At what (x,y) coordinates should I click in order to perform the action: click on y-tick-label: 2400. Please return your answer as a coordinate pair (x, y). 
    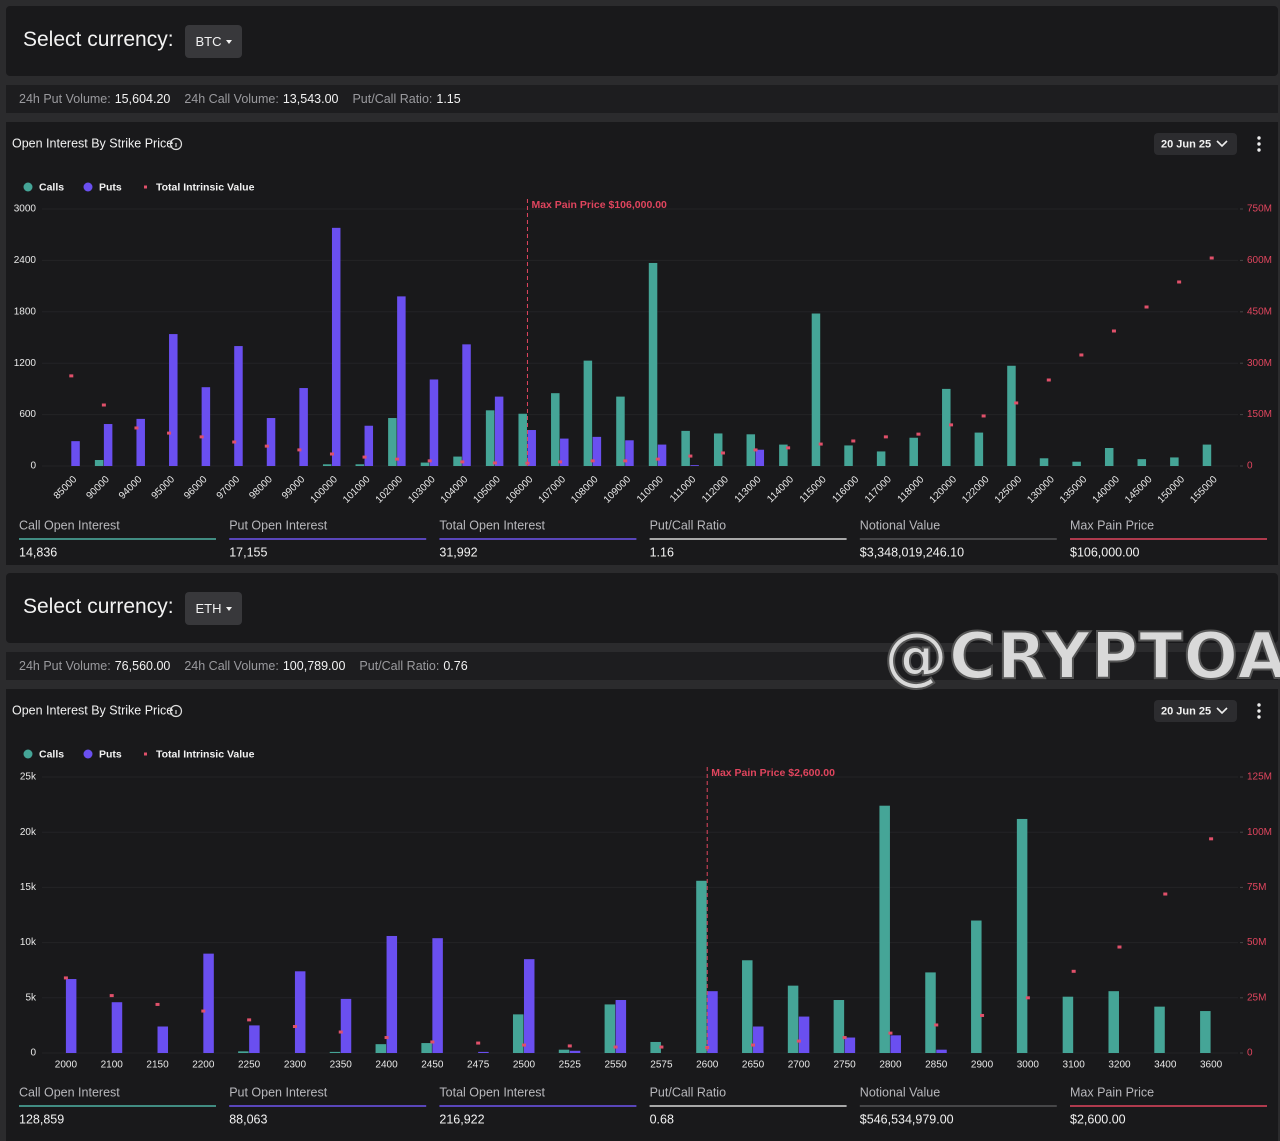
    Looking at the image, I should click on (25, 260).